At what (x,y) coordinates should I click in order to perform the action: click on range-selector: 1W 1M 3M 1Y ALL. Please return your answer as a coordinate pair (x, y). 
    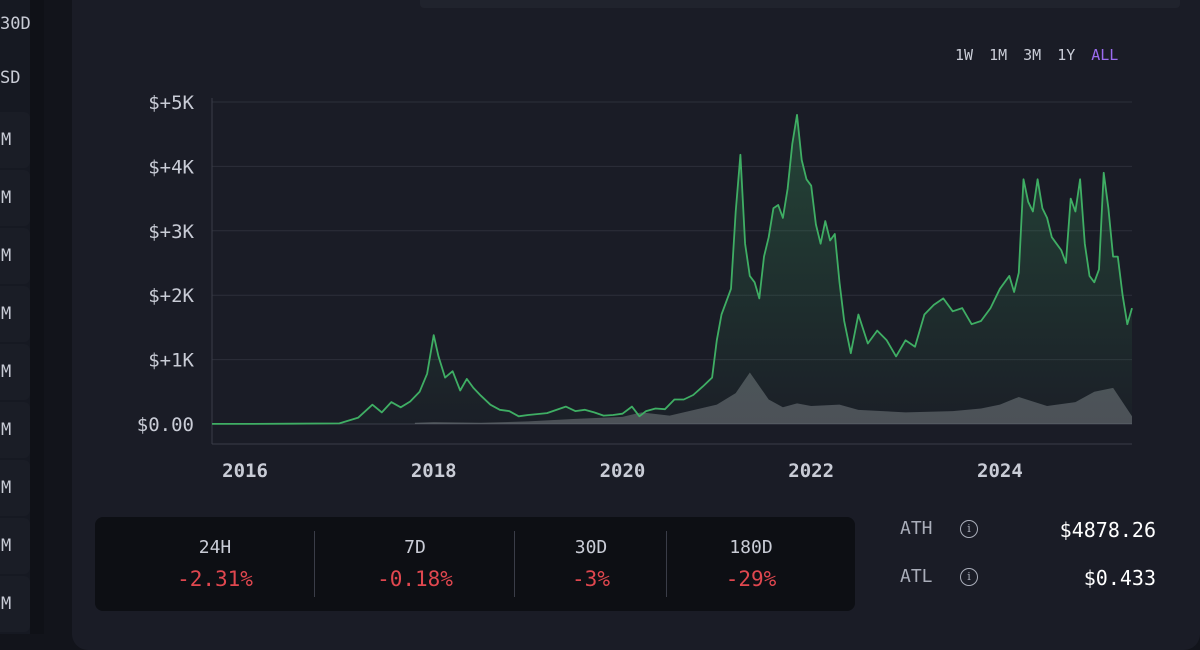
    Looking at the image, I should click on (1036, 55).